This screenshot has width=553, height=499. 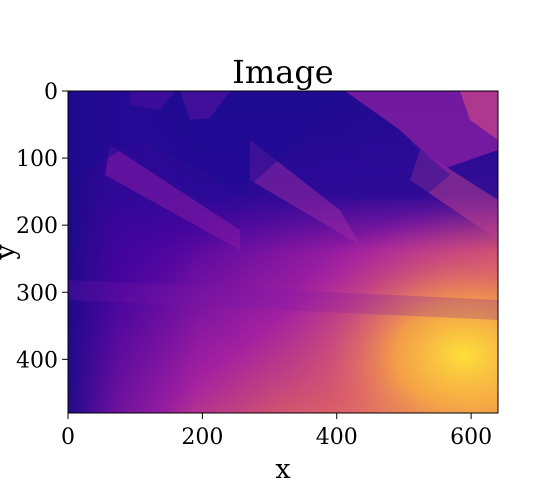 What do you see at coordinates (202, 437) in the screenshot?
I see `x-tick-label: 200` at bounding box center [202, 437].